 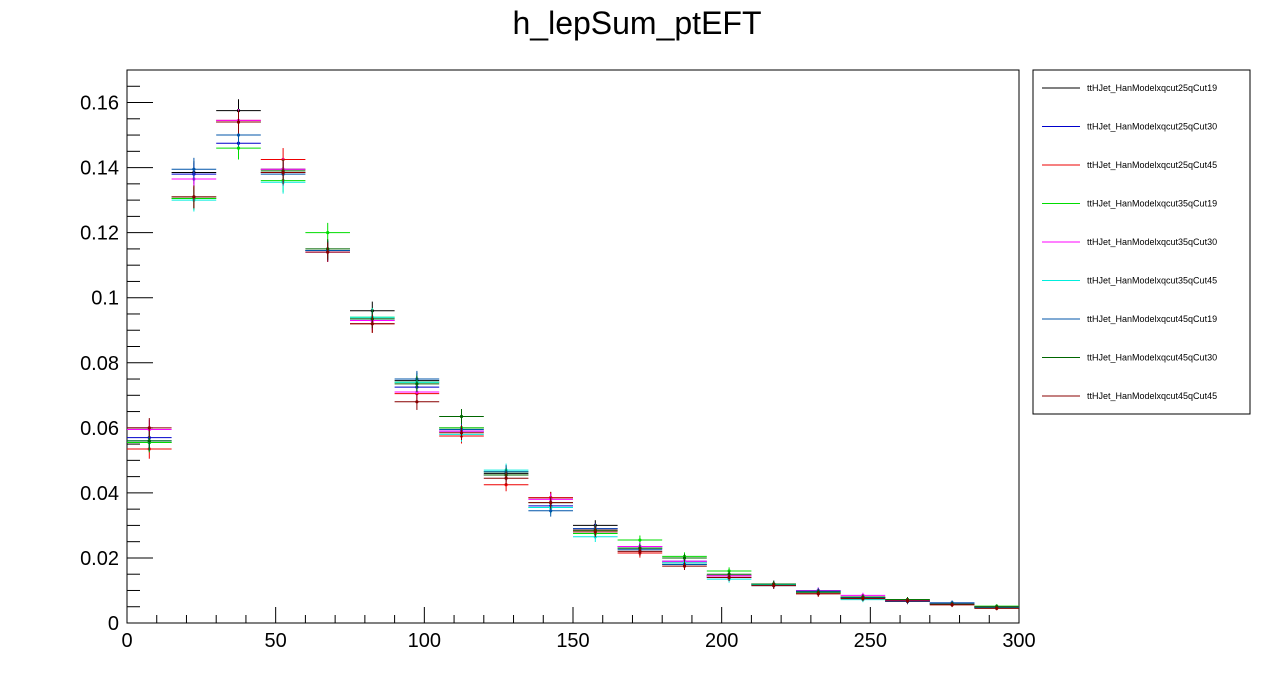 What do you see at coordinates (424, 641) in the screenshot?
I see `x-tick-label: 100` at bounding box center [424, 641].